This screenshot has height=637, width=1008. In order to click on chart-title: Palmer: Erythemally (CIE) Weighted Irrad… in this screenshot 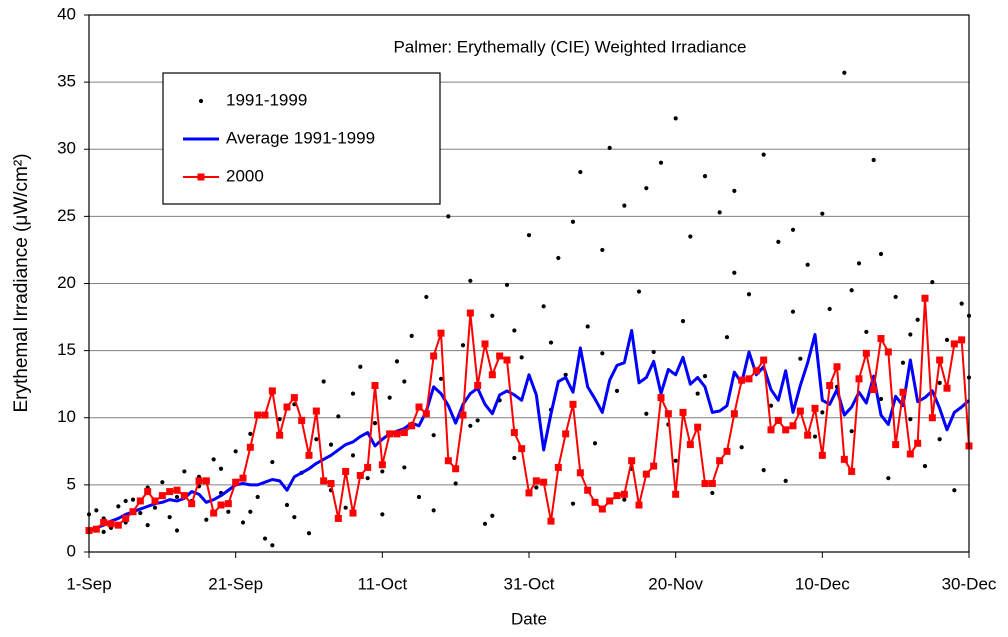, I will do `click(569, 46)`.